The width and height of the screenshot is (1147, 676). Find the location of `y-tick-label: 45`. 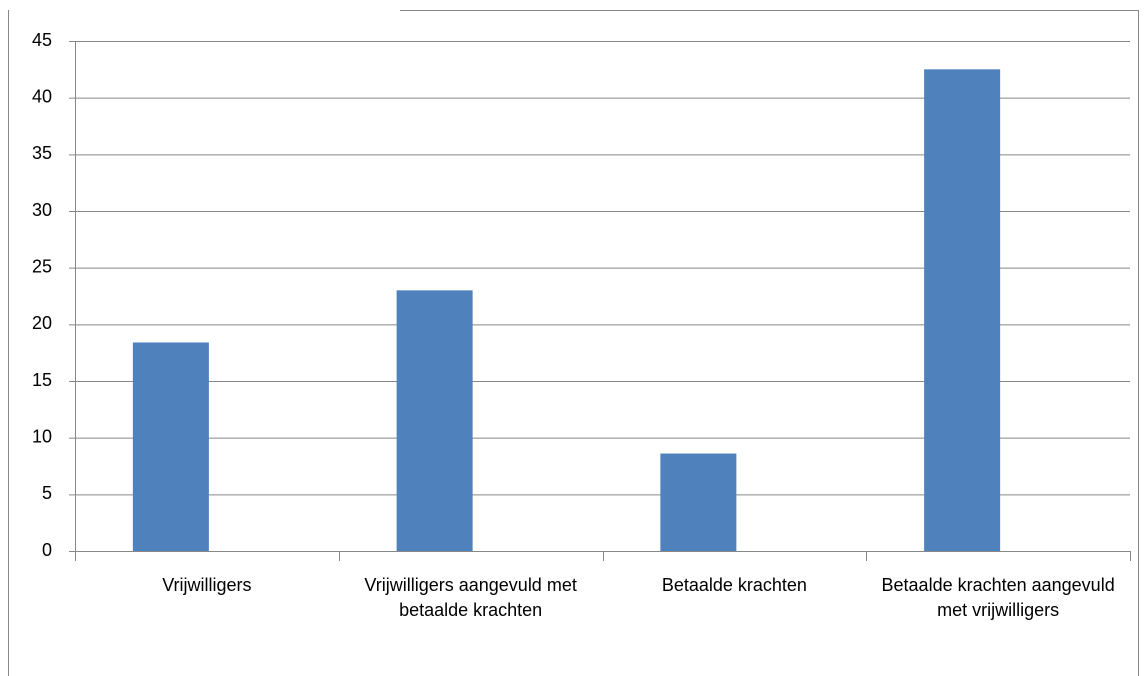

y-tick-label: 45 is located at coordinates (42, 40).